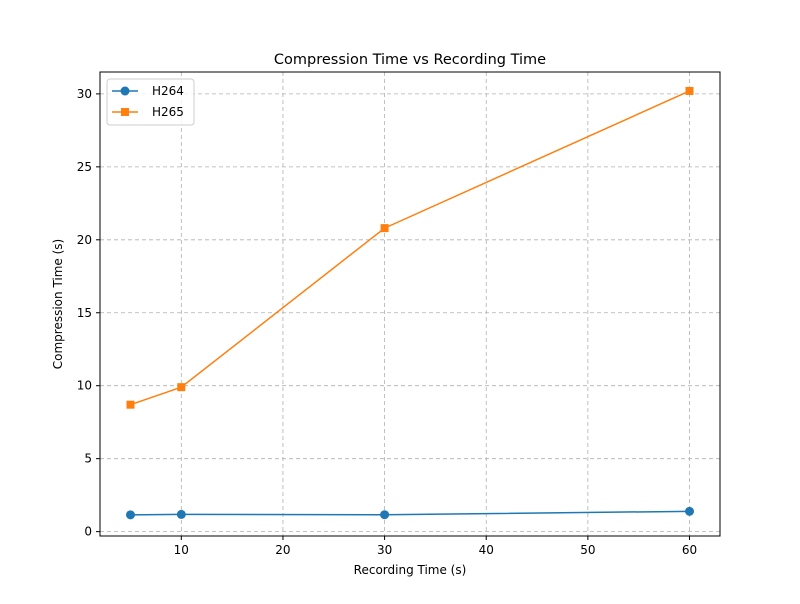 This screenshot has width=800, height=604. I want to click on legend-label-h264: H264, so click(168, 91).